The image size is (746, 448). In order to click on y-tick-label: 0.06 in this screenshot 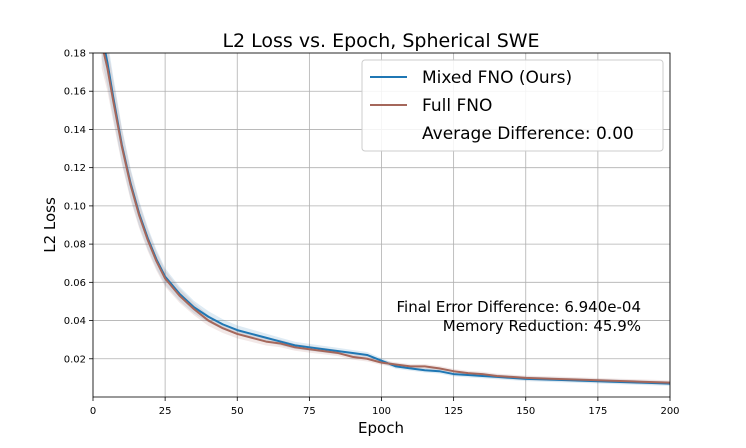, I will do `click(75, 283)`.